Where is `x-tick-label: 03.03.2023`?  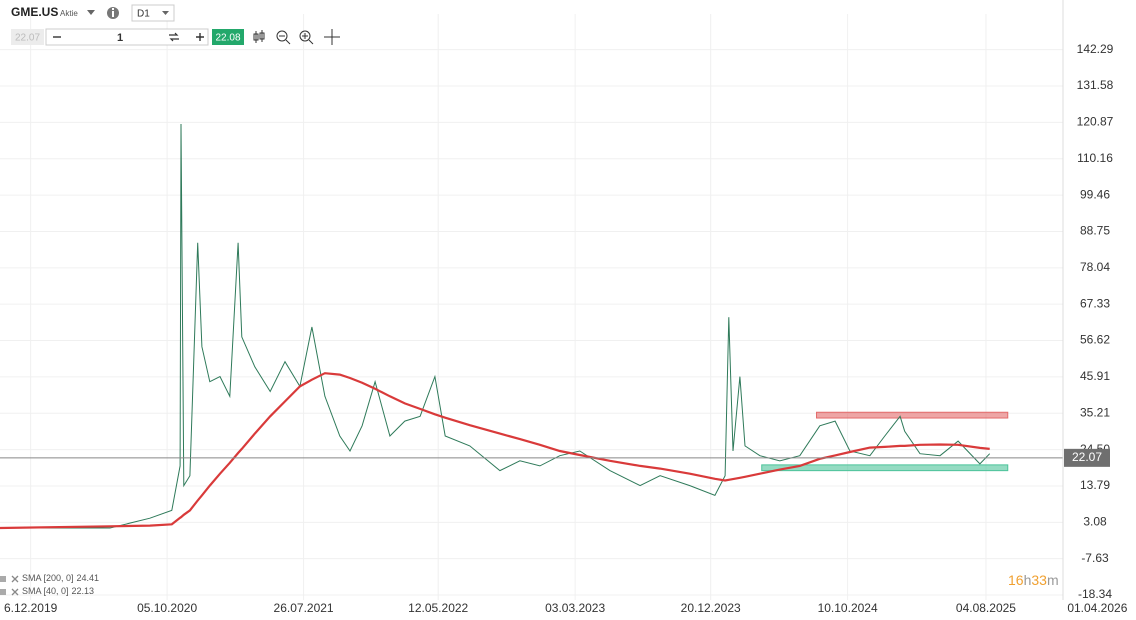
x-tick-label: 03.03.2023 is located at coordinates (575, 608).